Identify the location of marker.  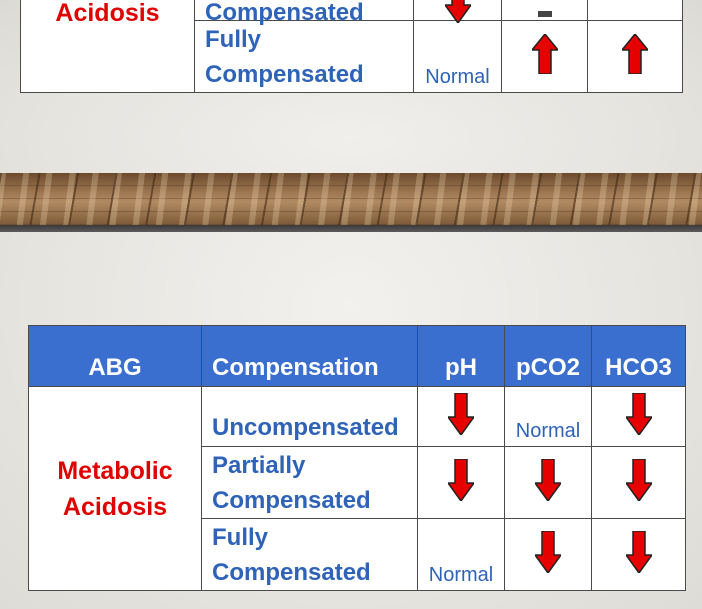
(545, 14).